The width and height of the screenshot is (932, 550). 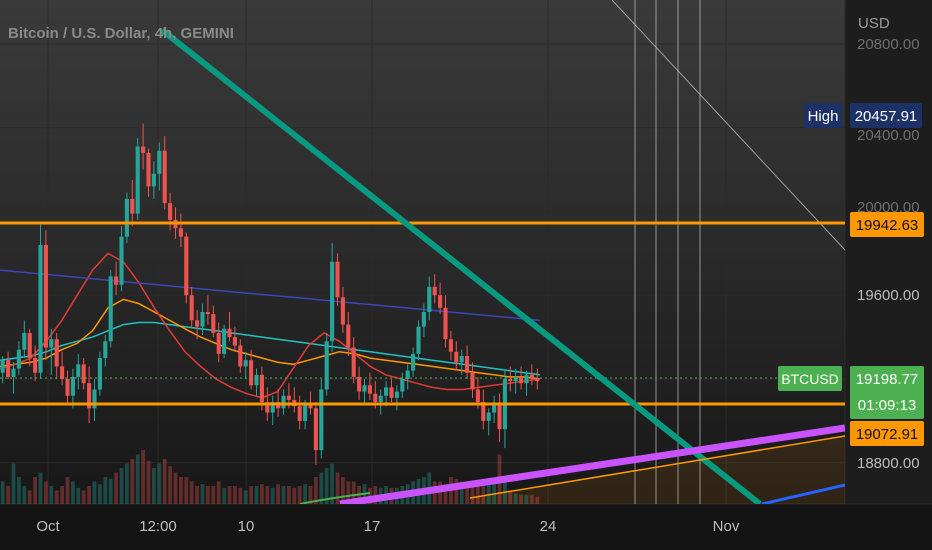 I want to click on rising-trendline, so click(x=592, y=464).